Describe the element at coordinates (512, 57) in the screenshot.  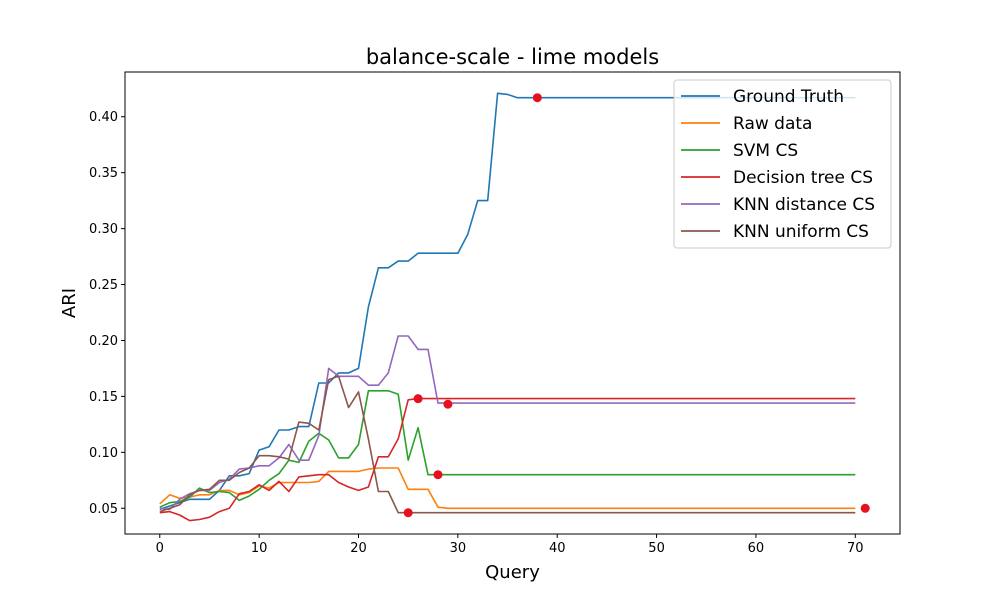
I see `chart-title: balance-scale - lime models` at that location.